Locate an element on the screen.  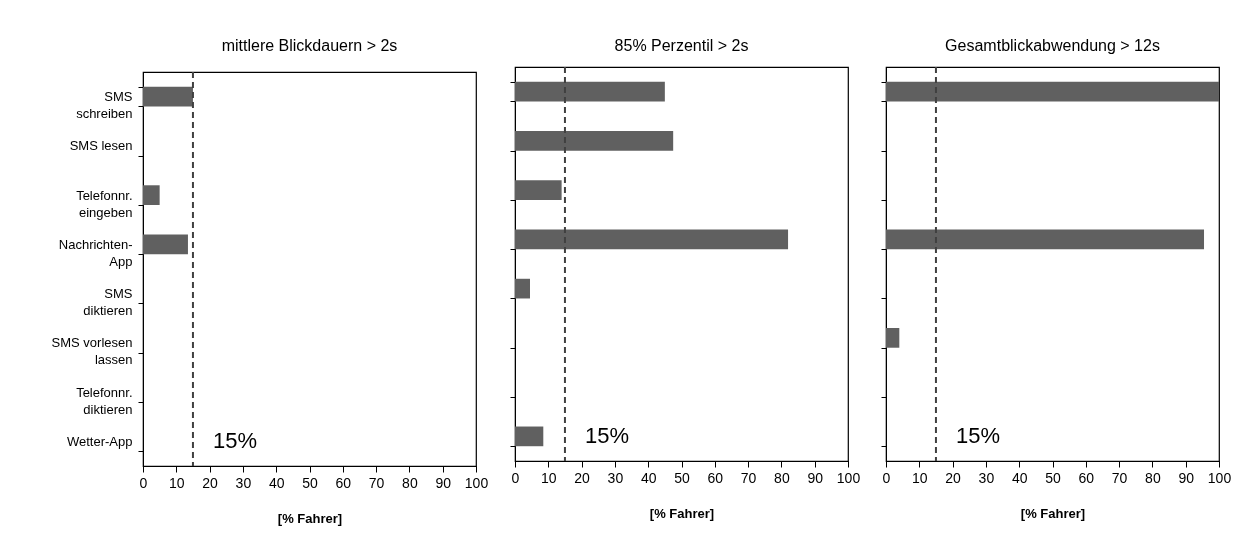
y-tick-label: SMS lesen is located at coordinates (101, 146).